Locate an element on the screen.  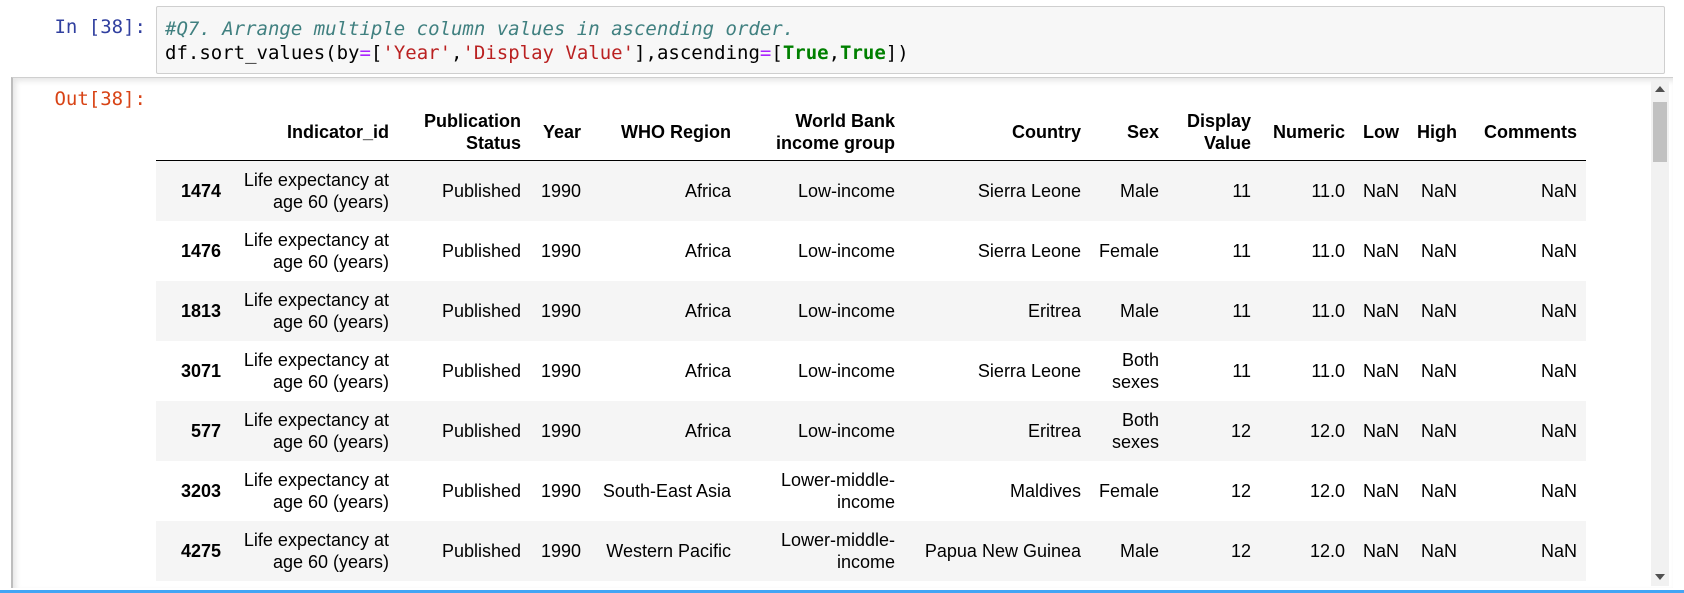
table-cell: Lower-middle-income is located at coordinates (837, 491).